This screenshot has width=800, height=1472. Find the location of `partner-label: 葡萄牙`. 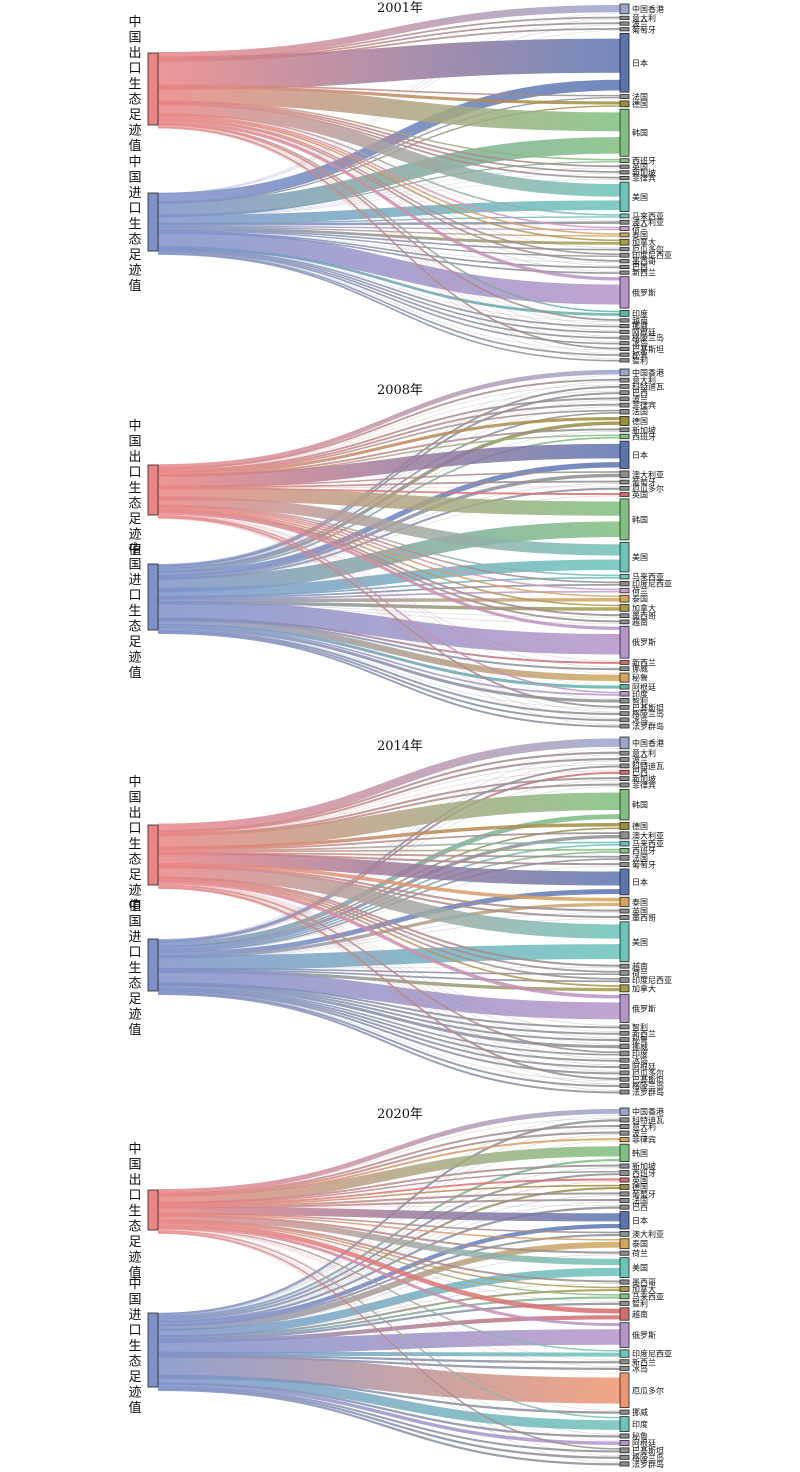

partner-label: 葡萄牙 is located at coordinates (644, 865).